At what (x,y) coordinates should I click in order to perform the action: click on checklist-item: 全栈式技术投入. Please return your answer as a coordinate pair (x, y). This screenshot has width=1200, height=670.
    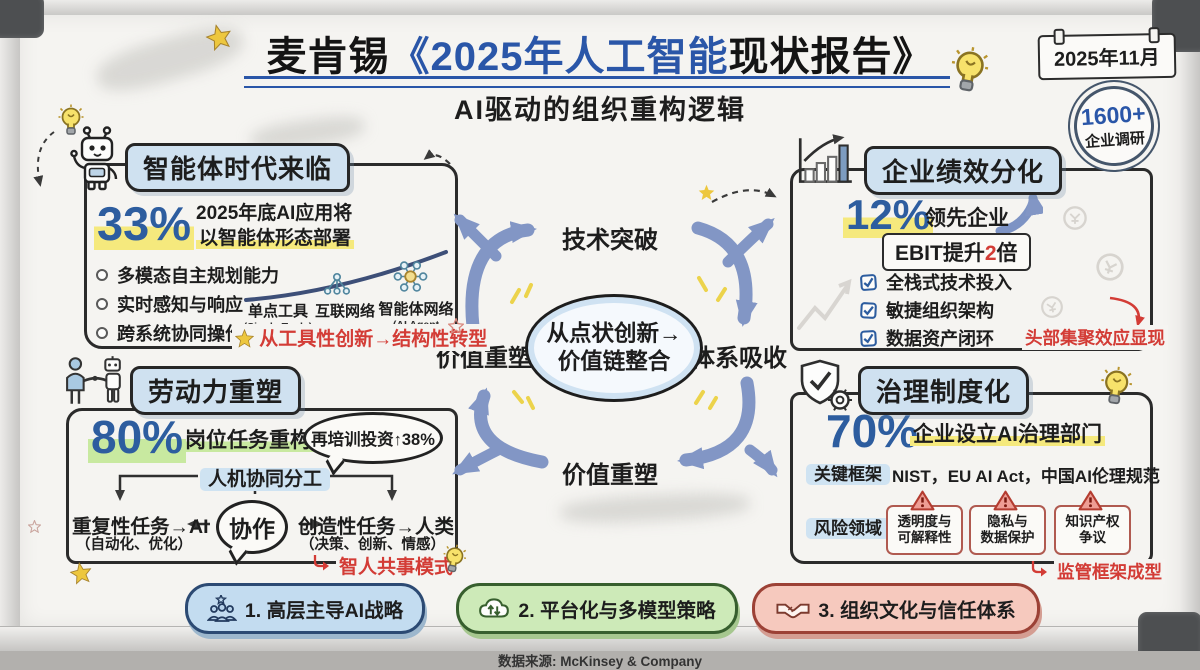
    Looking at the image, I should click on (935, 282).